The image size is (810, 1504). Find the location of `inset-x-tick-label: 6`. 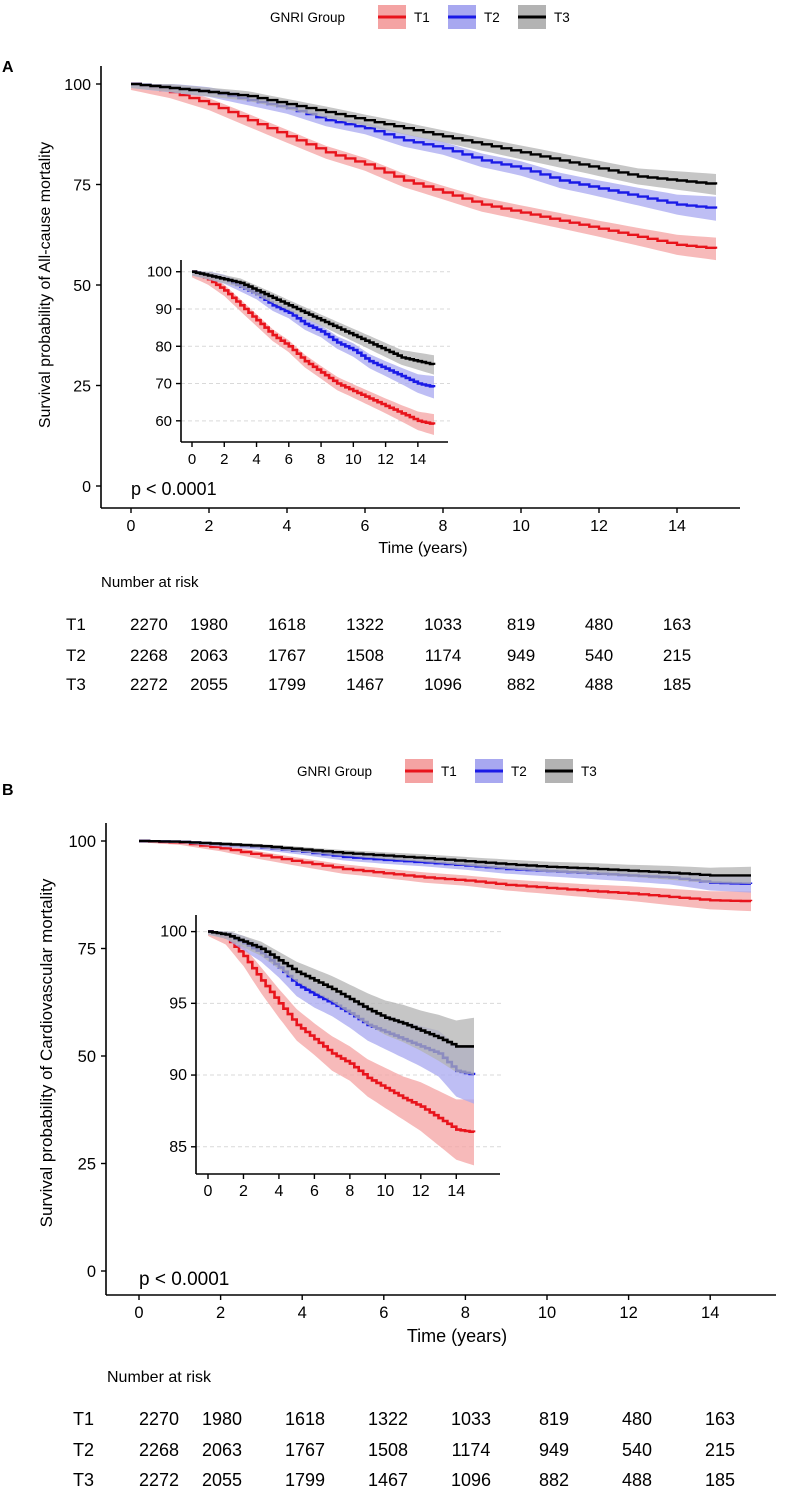

inset-x-tick-label: 6 is located at coordinates (289, 459).